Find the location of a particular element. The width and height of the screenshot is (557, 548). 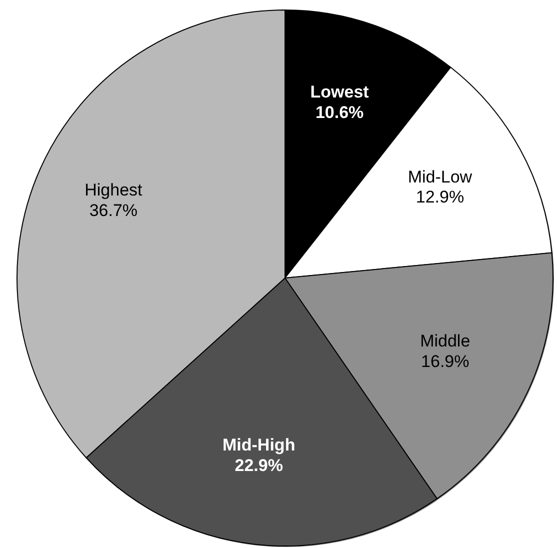

slice-label: Lowest is located at coordinates (340, 92).